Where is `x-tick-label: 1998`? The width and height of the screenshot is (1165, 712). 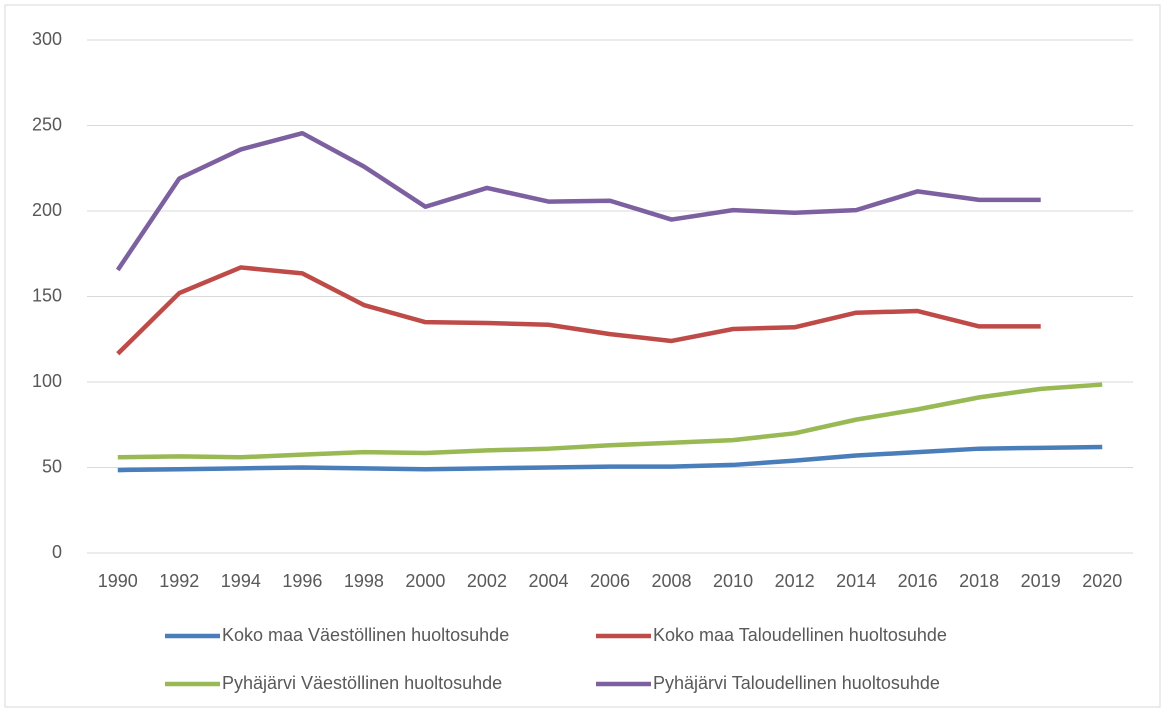
x-tick-label: 1998 is located at coordinates (364, 581).